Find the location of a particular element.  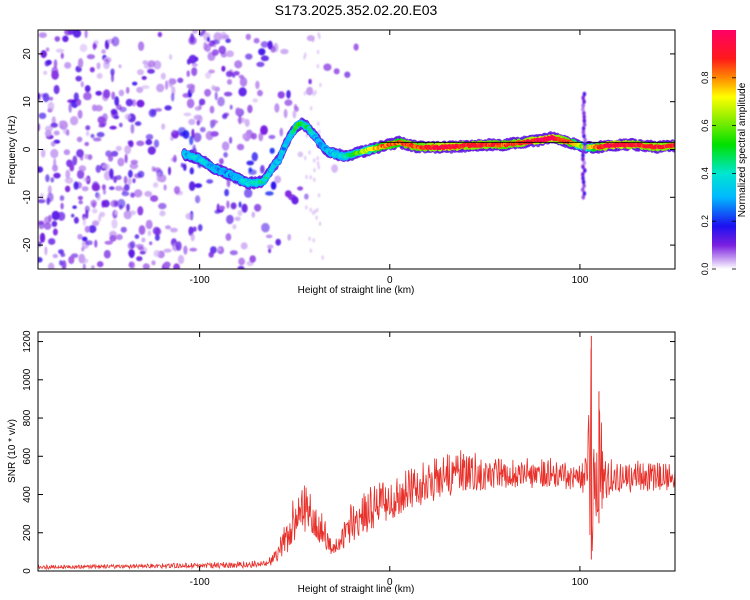

colorbar-tick-label: 0.6 is located at coordinates (705, 125).